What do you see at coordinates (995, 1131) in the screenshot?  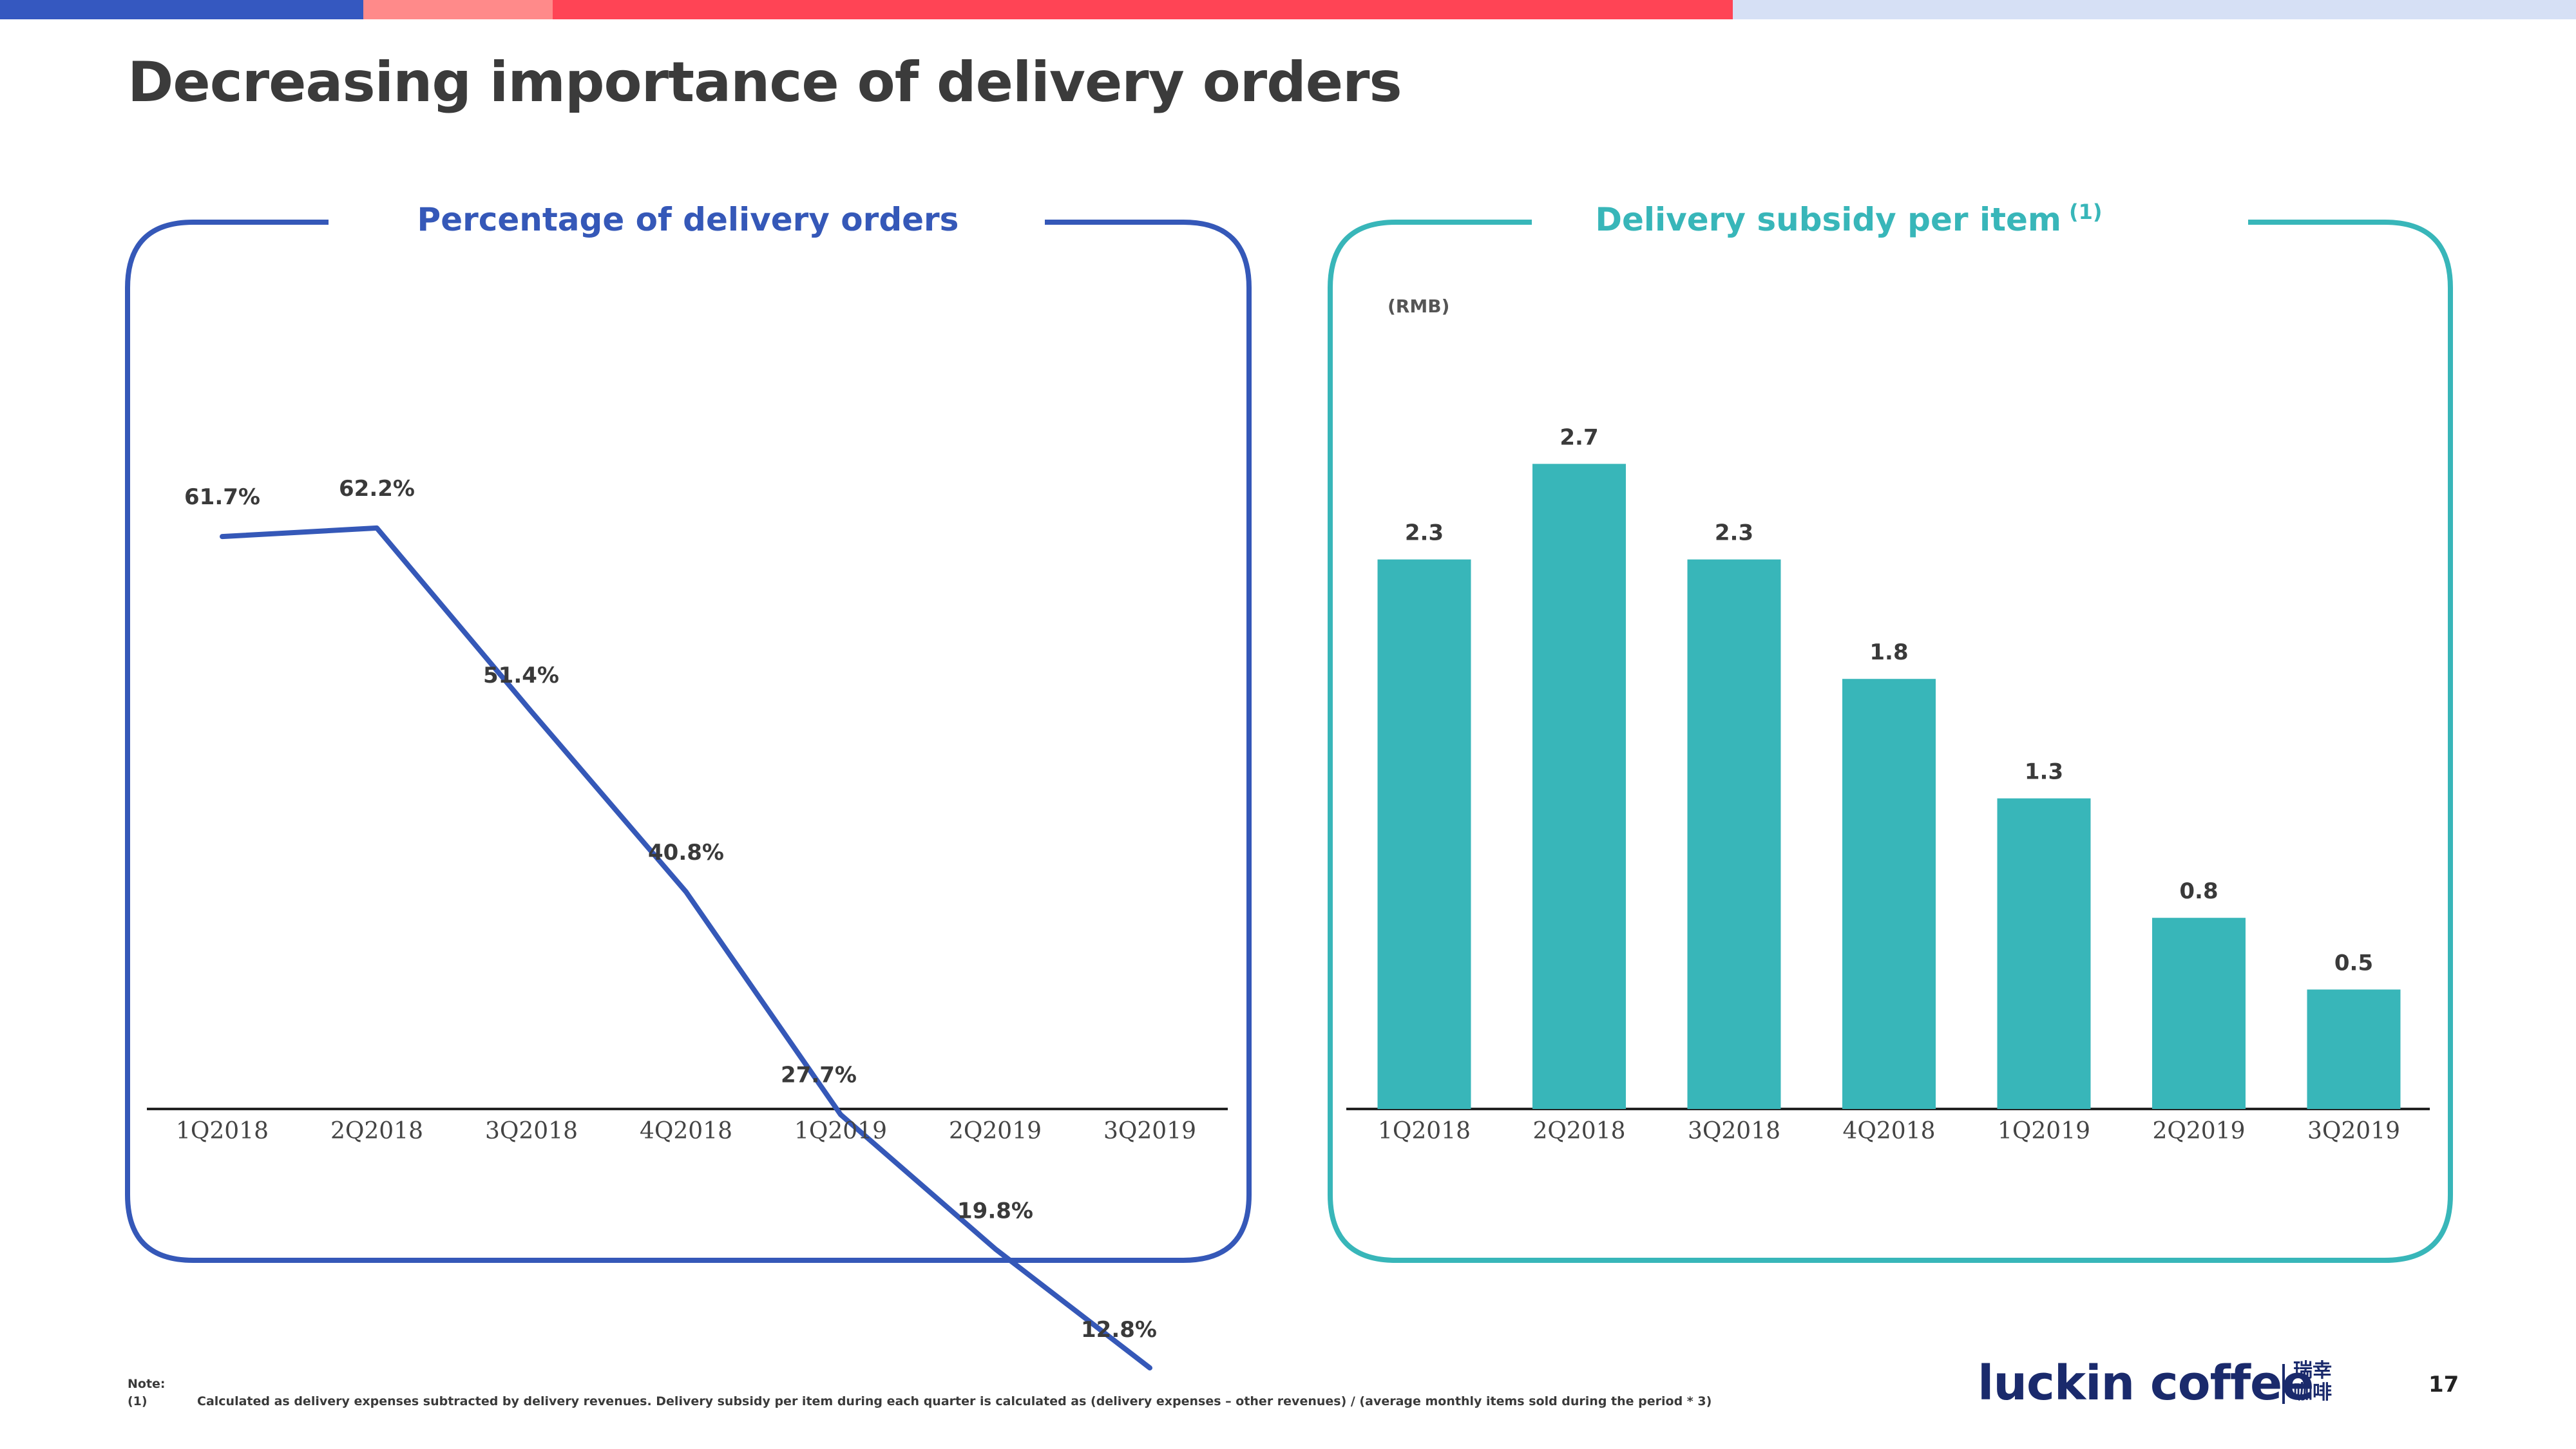 I see `left-x-tick-label: 2Q2019` at bounding box center [995, 1131].